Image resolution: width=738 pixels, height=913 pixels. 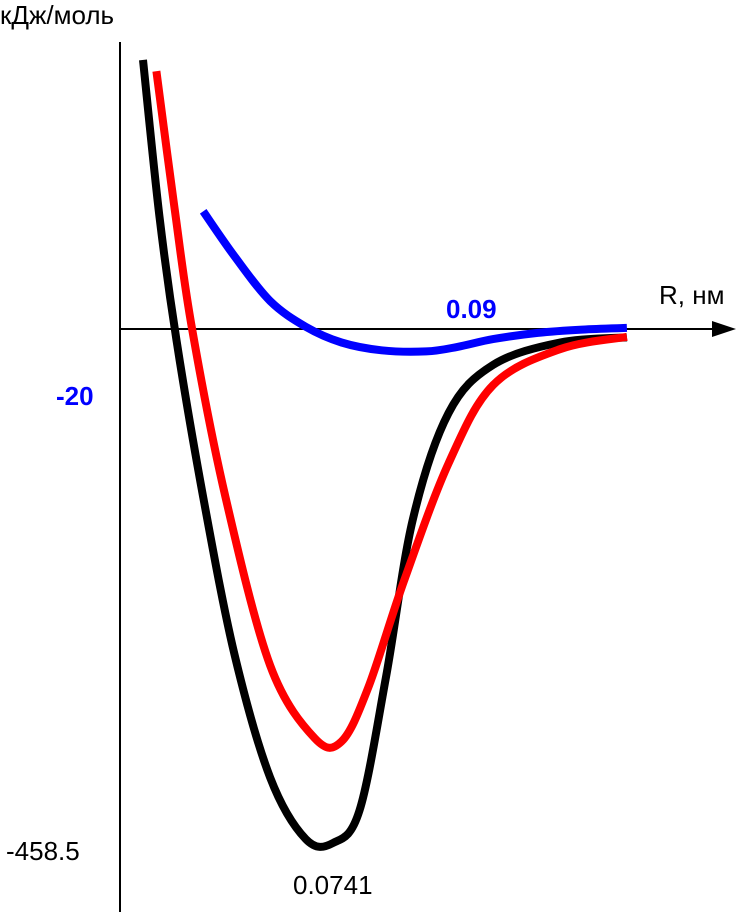 I want to click on blue-min-r-label: 0.09, so click(x=471, y=309).